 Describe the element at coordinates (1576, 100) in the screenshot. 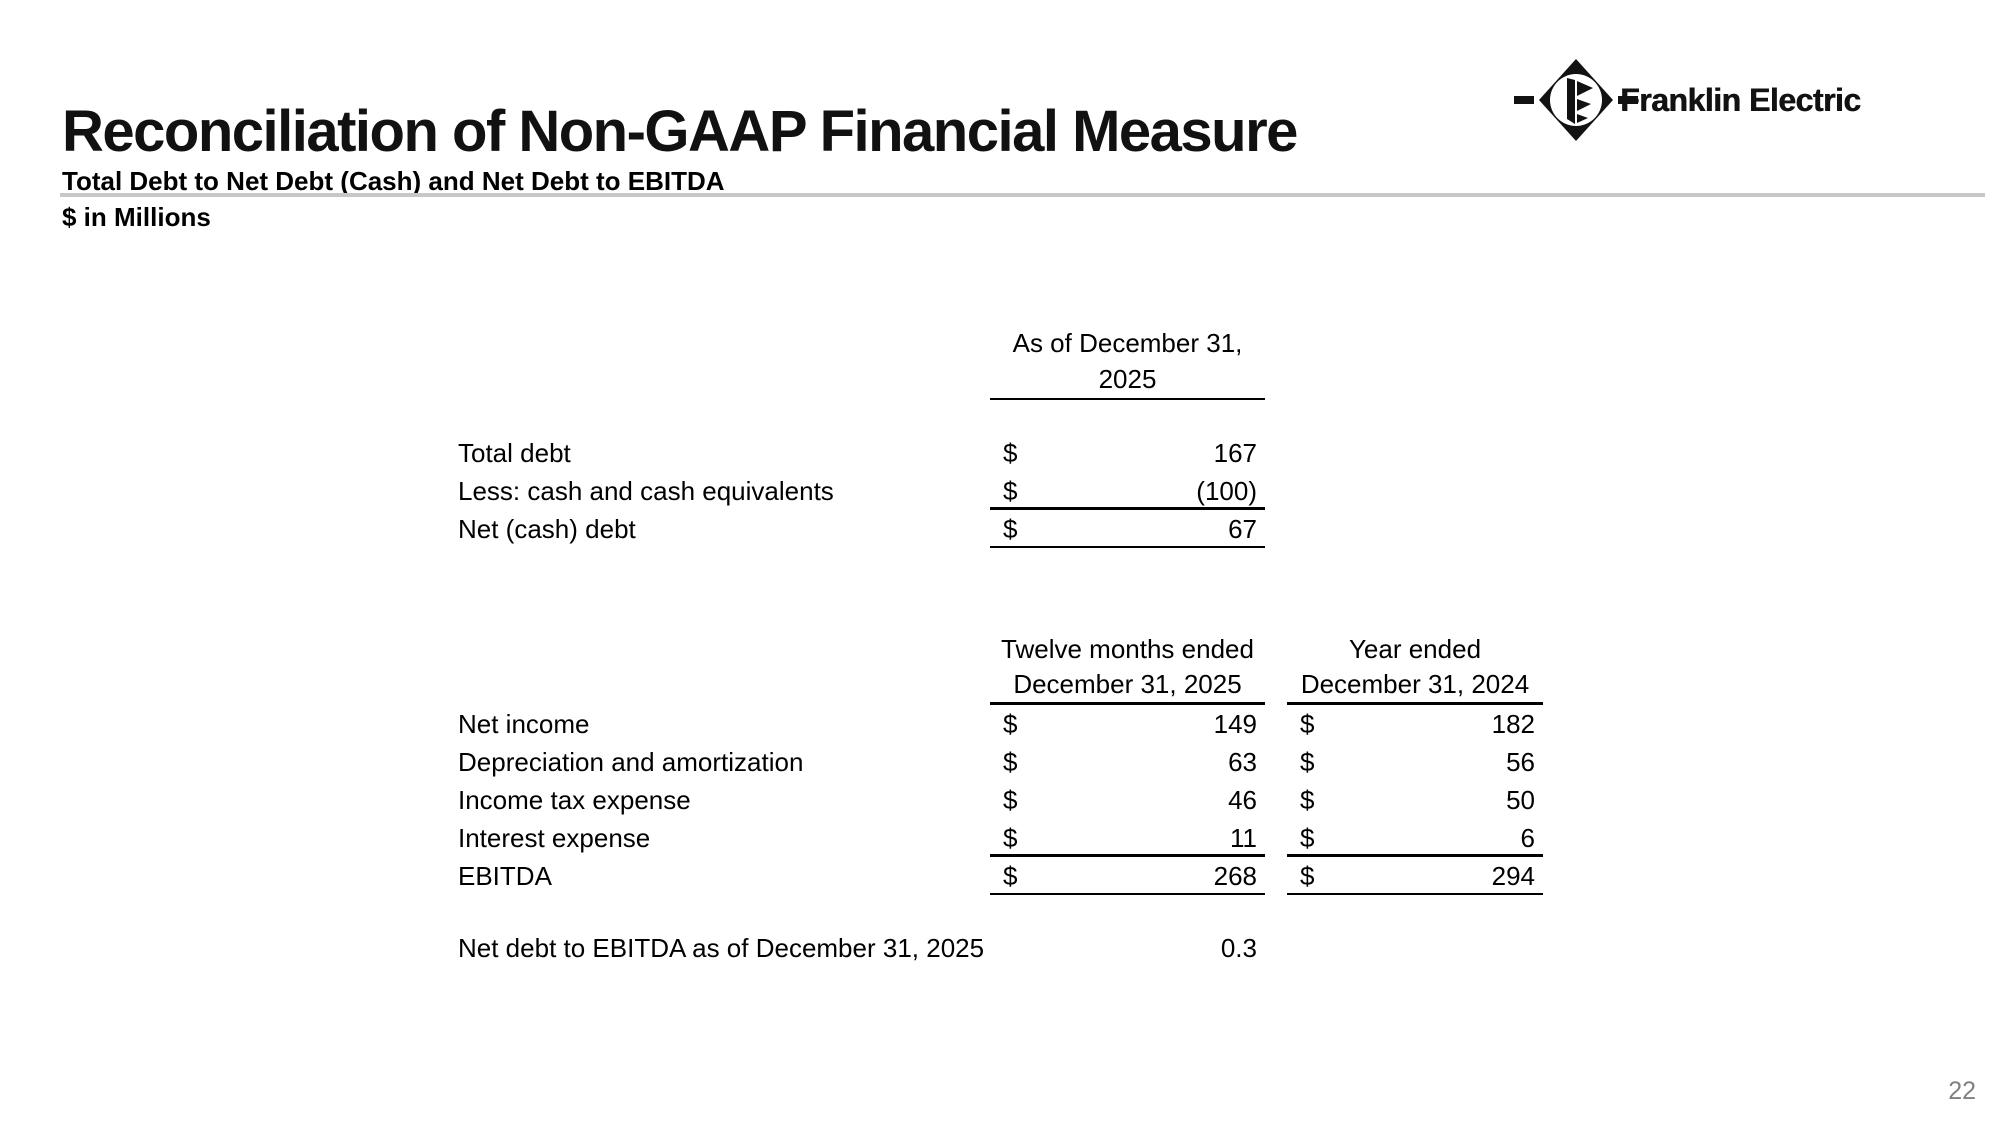

I see `franklin-electric-diamond-icon` at that location.